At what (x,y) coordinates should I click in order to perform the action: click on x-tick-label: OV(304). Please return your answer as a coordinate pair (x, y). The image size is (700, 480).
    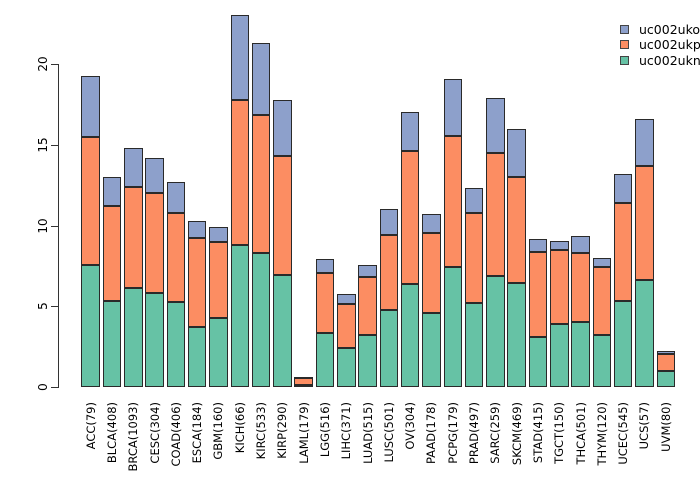
    Looking at the image, I should click on (410, 426).